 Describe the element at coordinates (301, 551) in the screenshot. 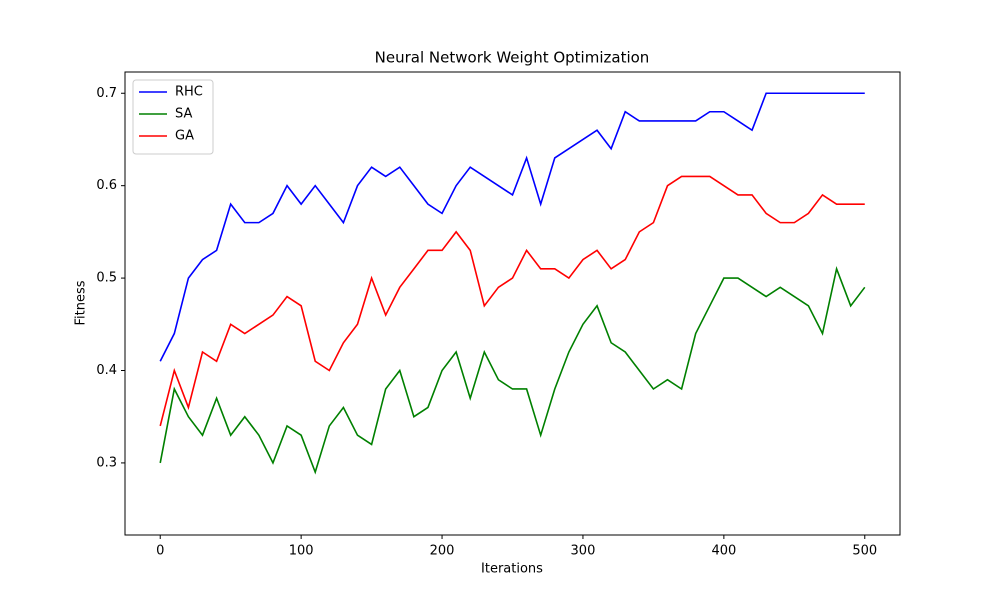

I see `x-tick-label: 100` at that location.